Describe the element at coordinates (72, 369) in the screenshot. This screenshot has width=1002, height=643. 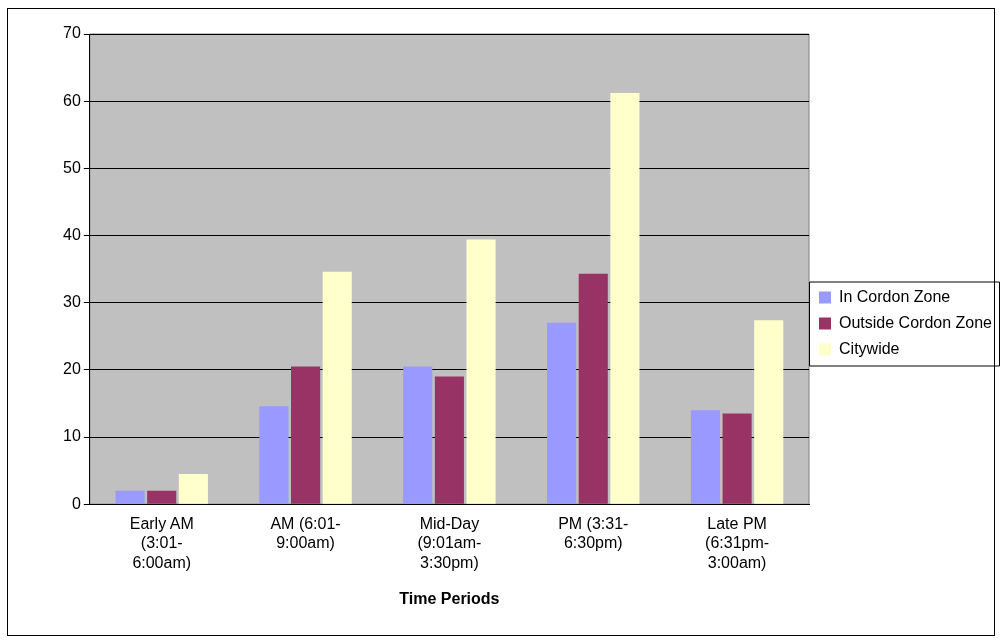
I see `y-tick-label: 20` at that location.